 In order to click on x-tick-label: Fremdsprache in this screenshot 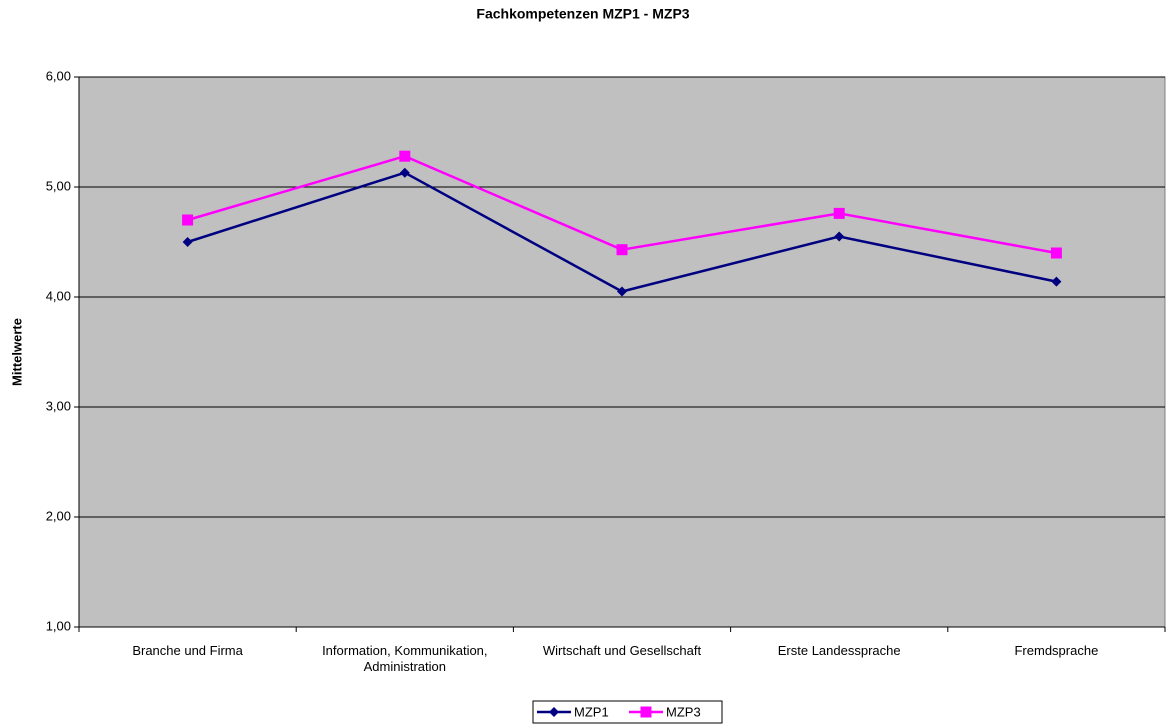, I will do `click(1056, 650)`.